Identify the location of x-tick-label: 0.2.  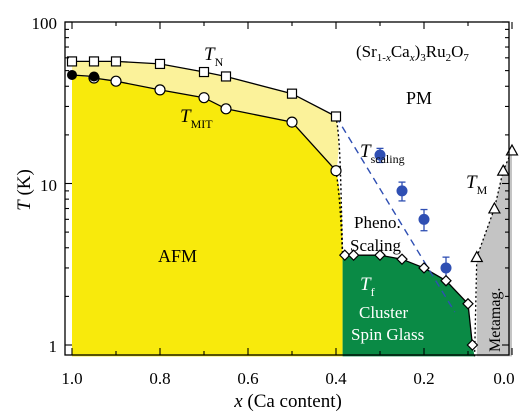
(423, 378).